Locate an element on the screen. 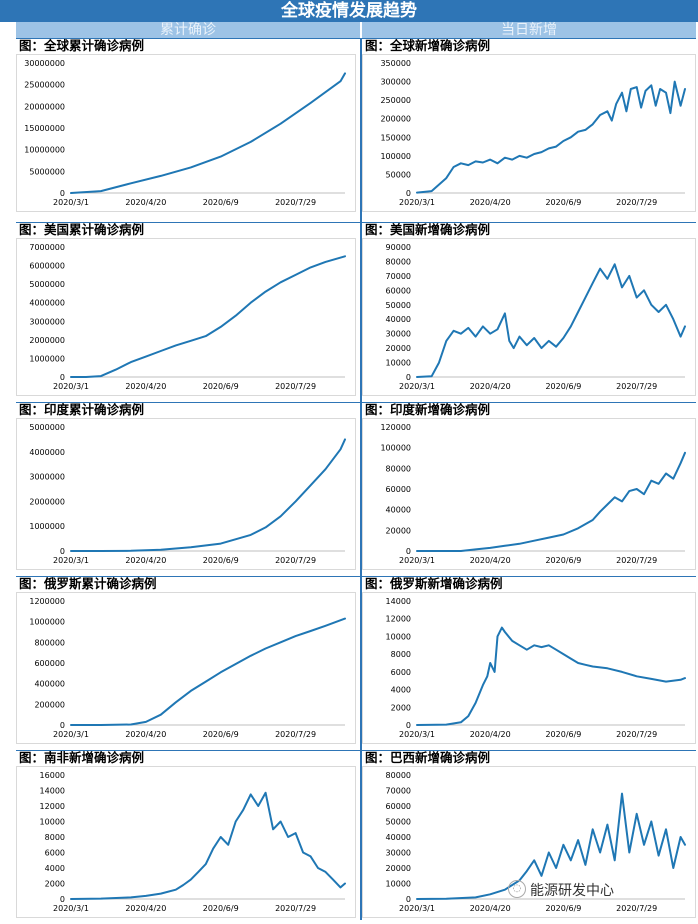  y-tick-label: 30000000 is located at coordinates (44, 63).